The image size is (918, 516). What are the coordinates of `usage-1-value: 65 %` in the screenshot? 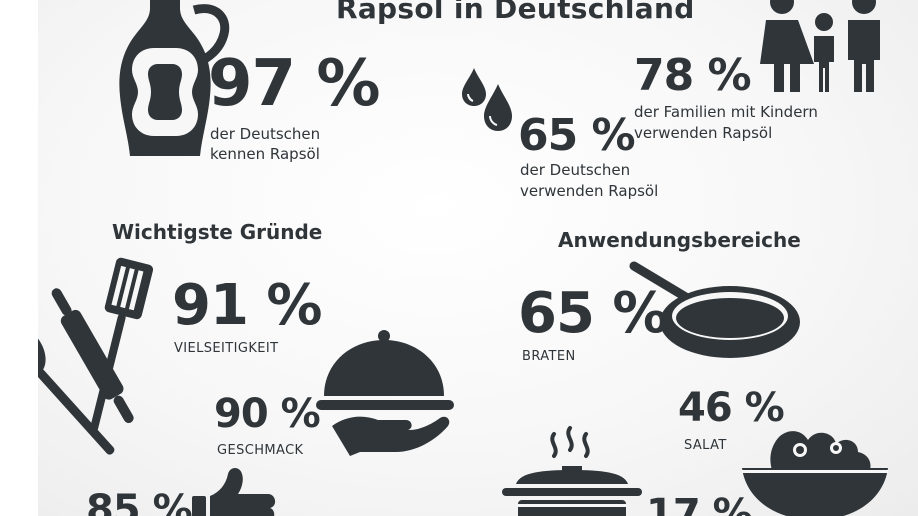 It's located at (593, 313).